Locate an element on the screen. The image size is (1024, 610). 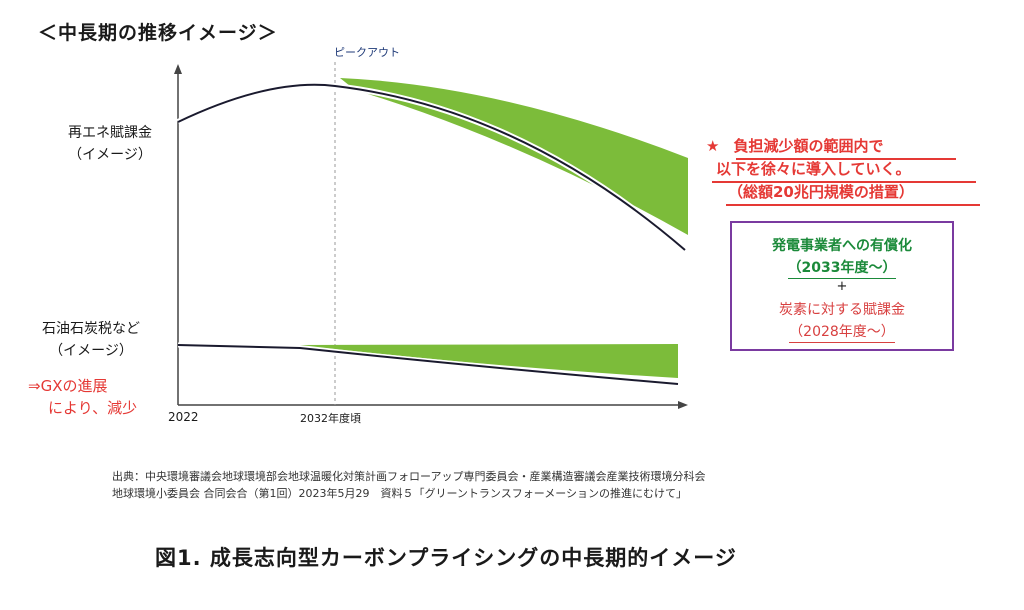
diagram-title: ＜中長期の推移イメージ＞ is located at coordinates (158, 33).